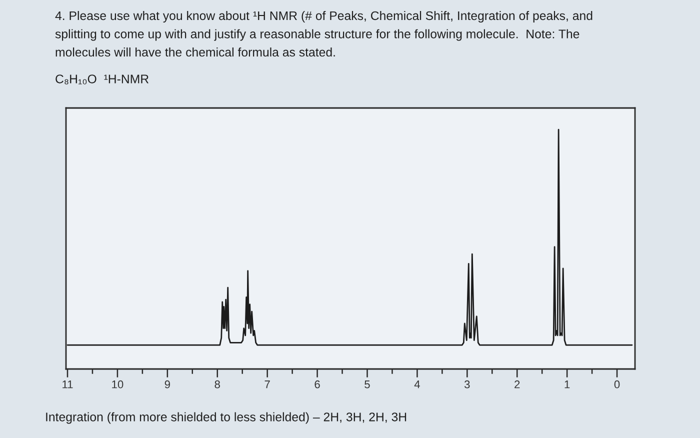  Describe the element at coordinates (517, 384) in the screenshot. I see `x-tick-label: 2` at that location.